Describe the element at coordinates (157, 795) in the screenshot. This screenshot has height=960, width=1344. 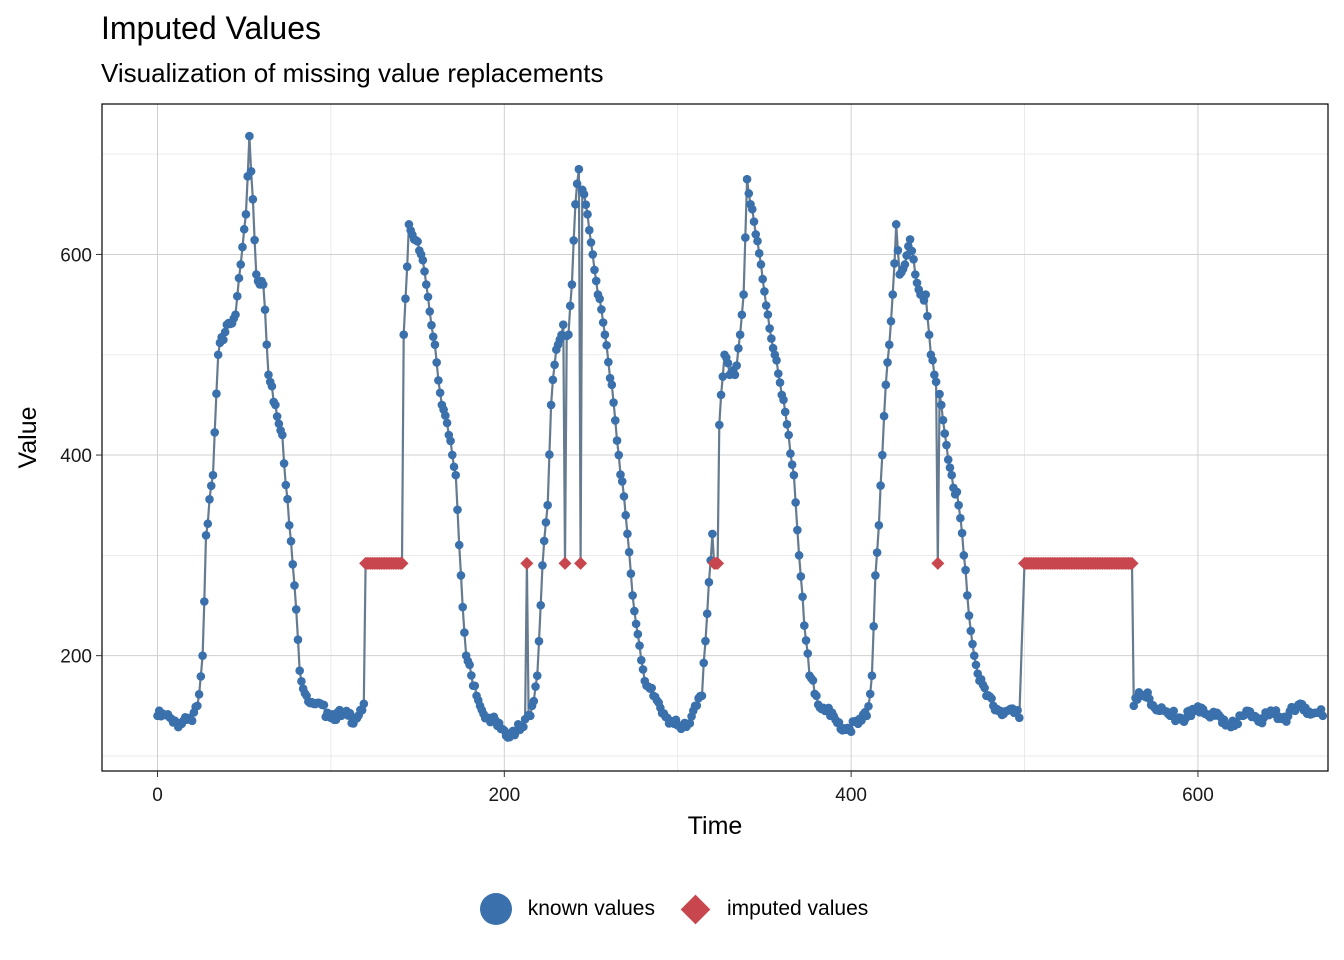
I see `x-tick-label: 0` at that location.